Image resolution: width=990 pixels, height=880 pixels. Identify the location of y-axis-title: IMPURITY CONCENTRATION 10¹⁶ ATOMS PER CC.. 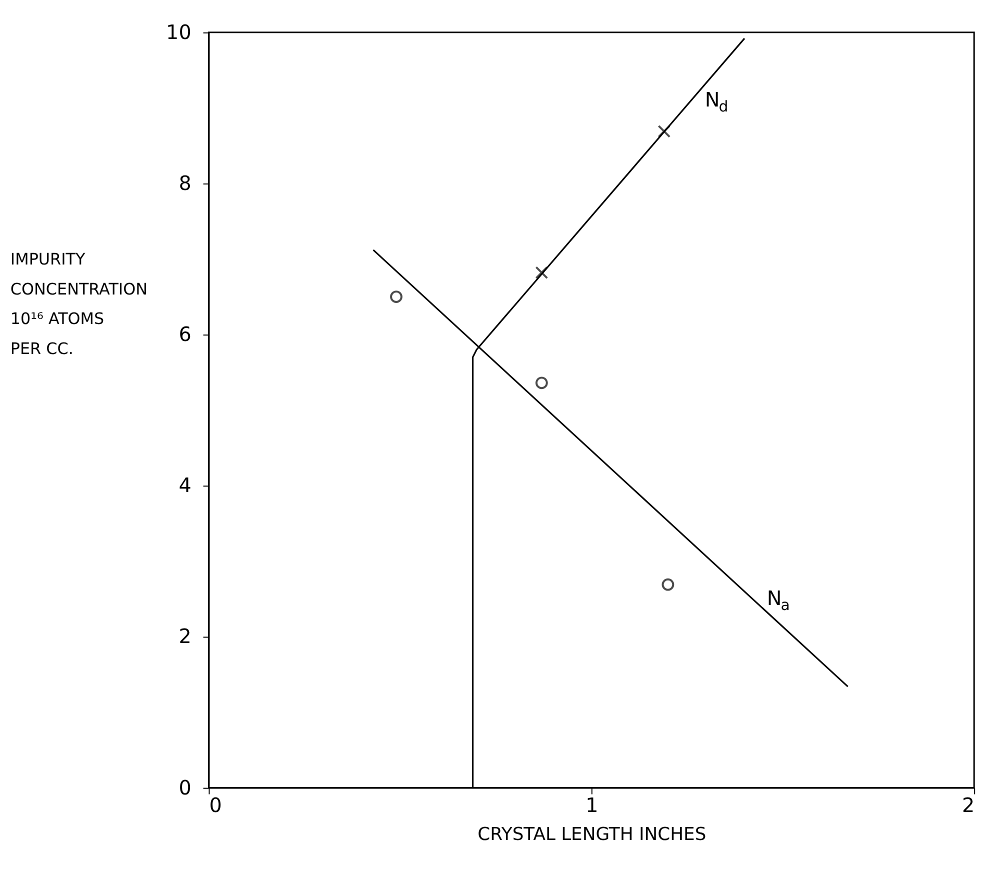
(79, 303).